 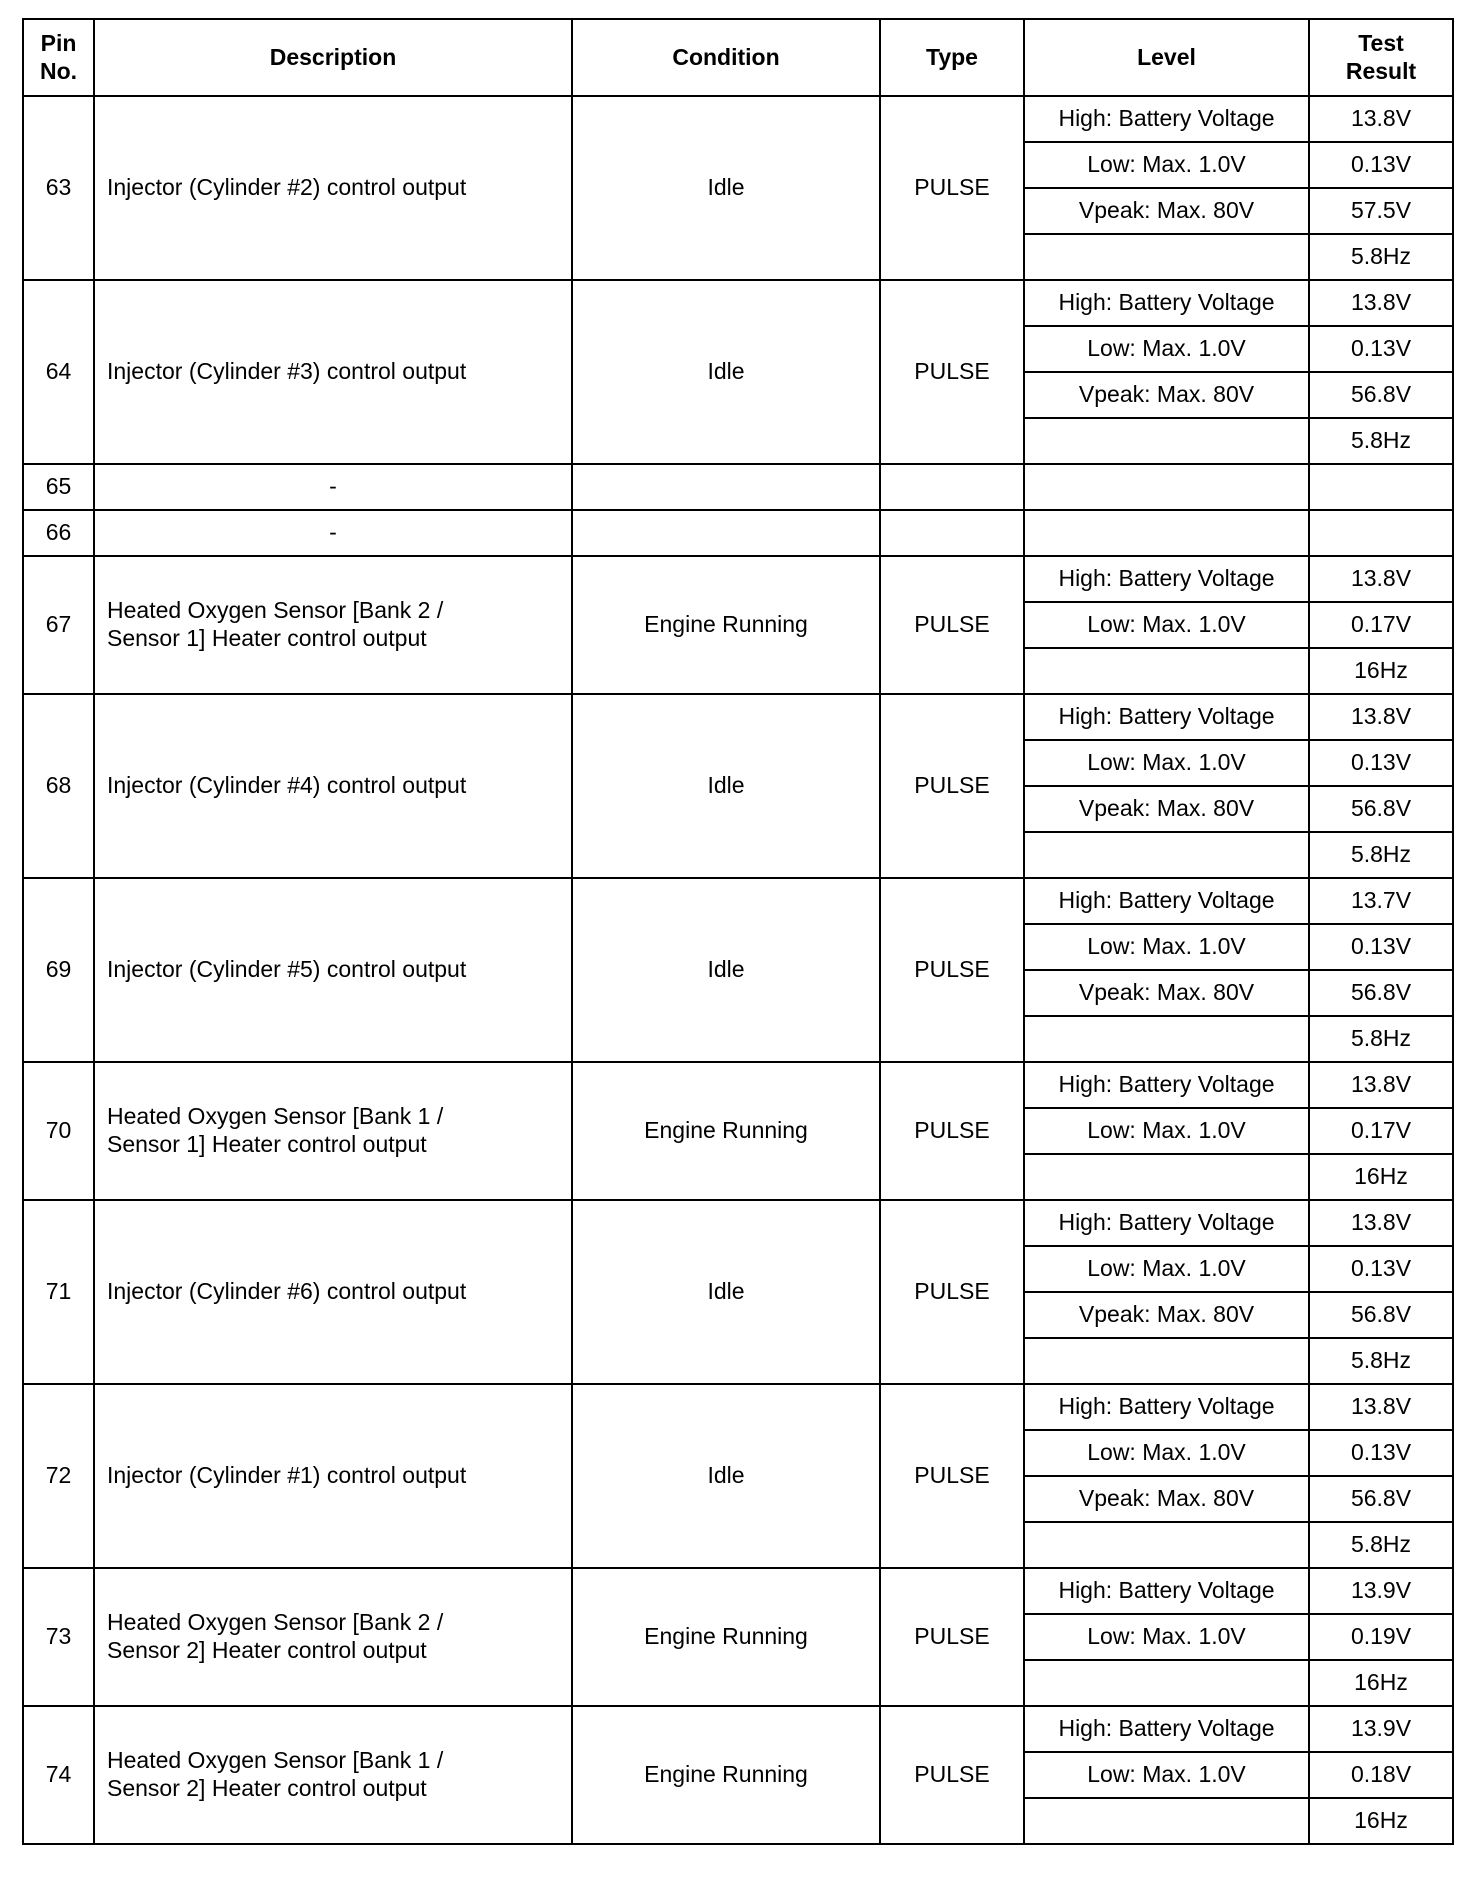 What do you see at coordinates (58, 970) in the screenshot?
I see `pin-number: 69` at bounding box center [58, 970].